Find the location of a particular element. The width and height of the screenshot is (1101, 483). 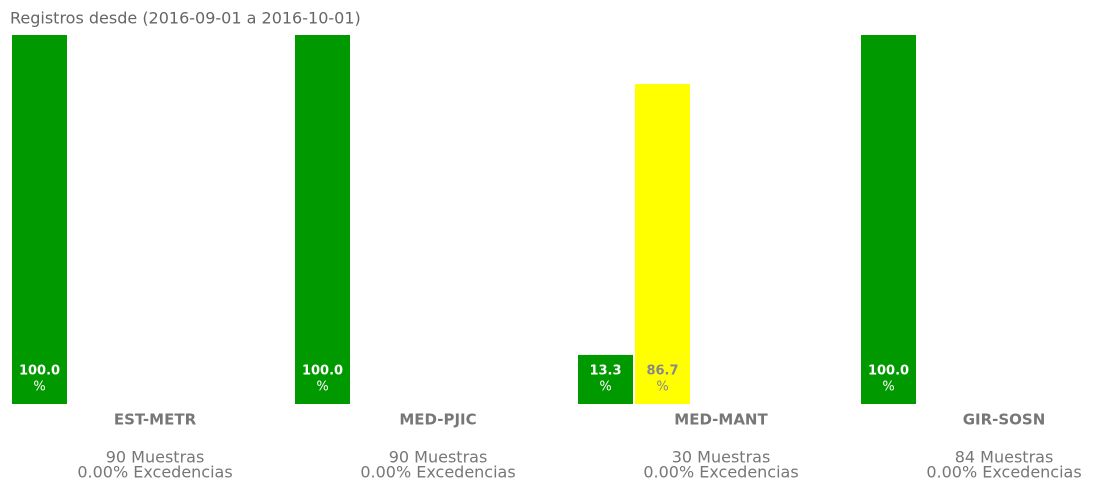

value-label: 86.7 is located at coordinates (662, 371).